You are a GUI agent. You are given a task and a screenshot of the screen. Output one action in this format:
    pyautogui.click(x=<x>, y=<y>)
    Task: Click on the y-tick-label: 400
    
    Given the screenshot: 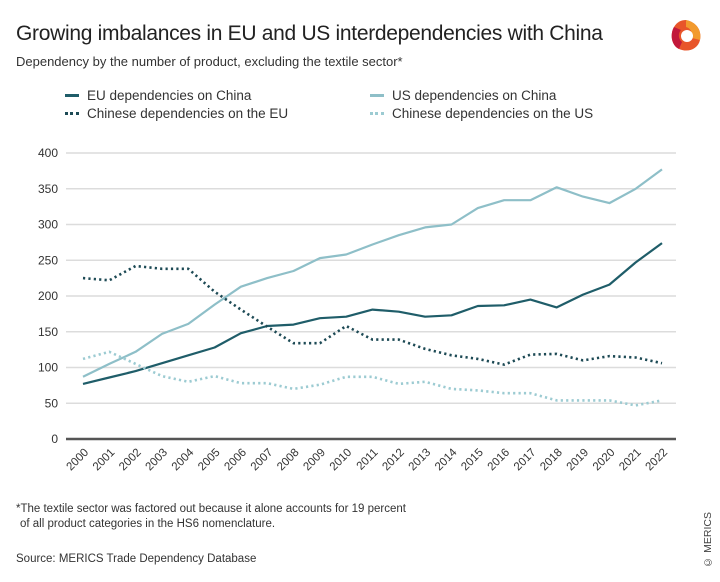 What is the action you would take?
    pyautogui.click(x=48, y=153)
    